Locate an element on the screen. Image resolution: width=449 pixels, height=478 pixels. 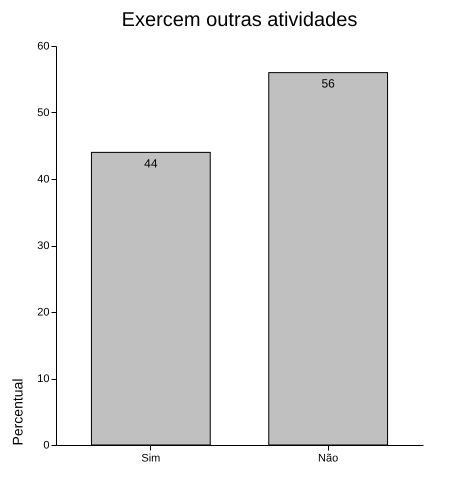
y-tick-label: 20 is located at coordinates (43, 312).